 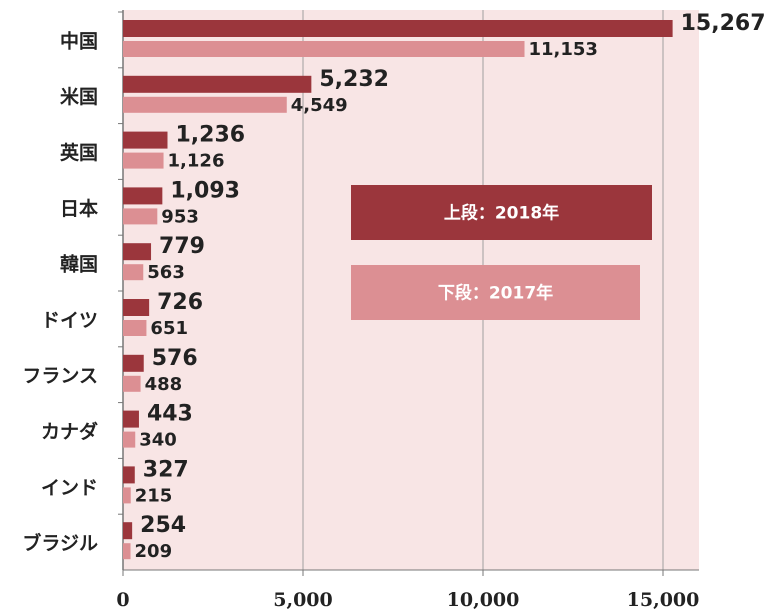 I want to click on data-label: 779, so click(x=182, y=246).